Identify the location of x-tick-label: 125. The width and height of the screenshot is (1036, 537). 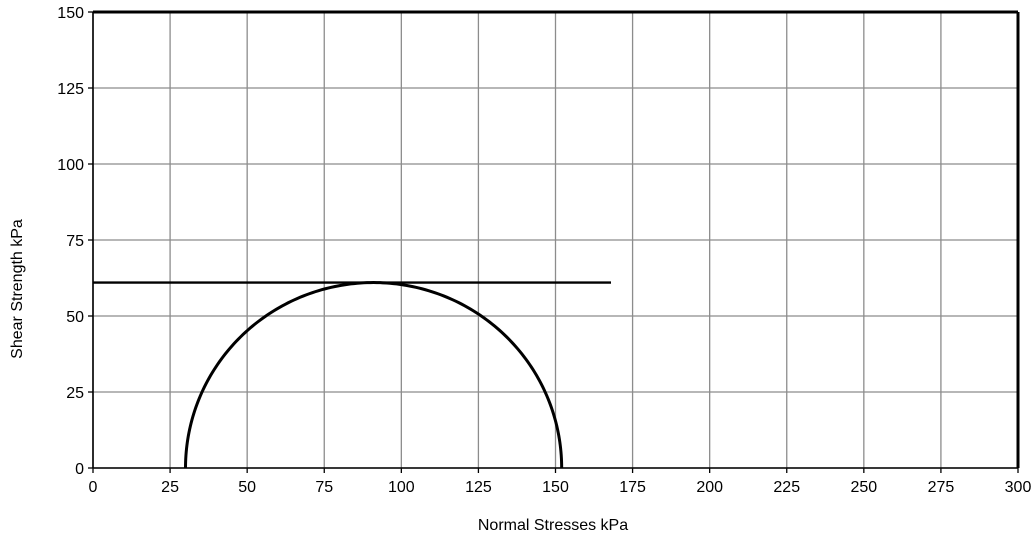
(478, 487).